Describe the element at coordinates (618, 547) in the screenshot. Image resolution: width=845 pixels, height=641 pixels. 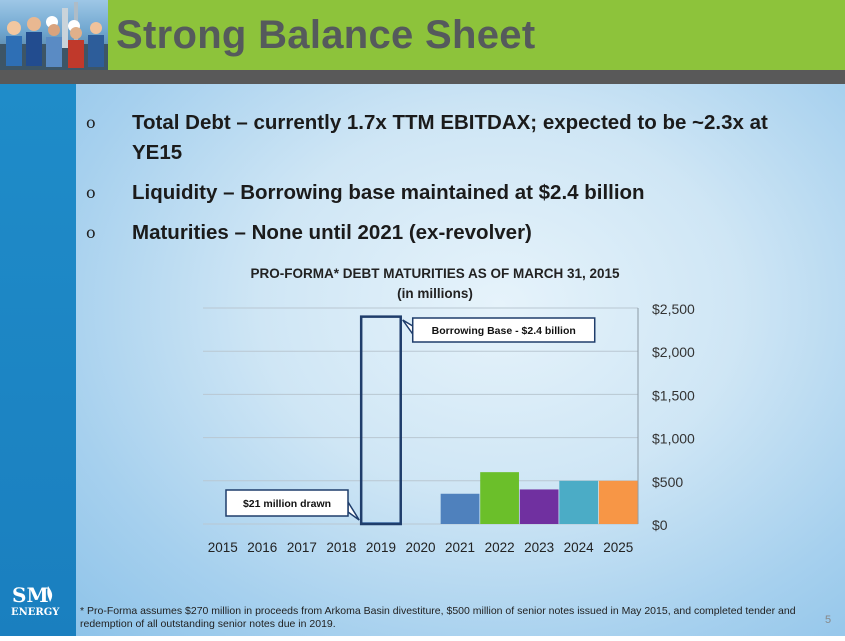
I see `x-tick-label: 2025` at that location.